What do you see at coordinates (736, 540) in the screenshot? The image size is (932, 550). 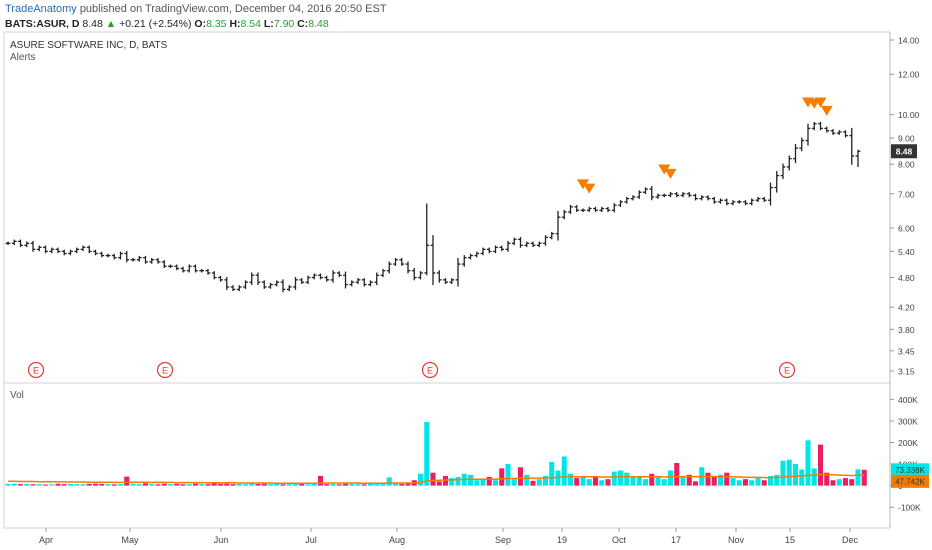 I see `time-tick-label: Nov` at bounding box center [736, 540].